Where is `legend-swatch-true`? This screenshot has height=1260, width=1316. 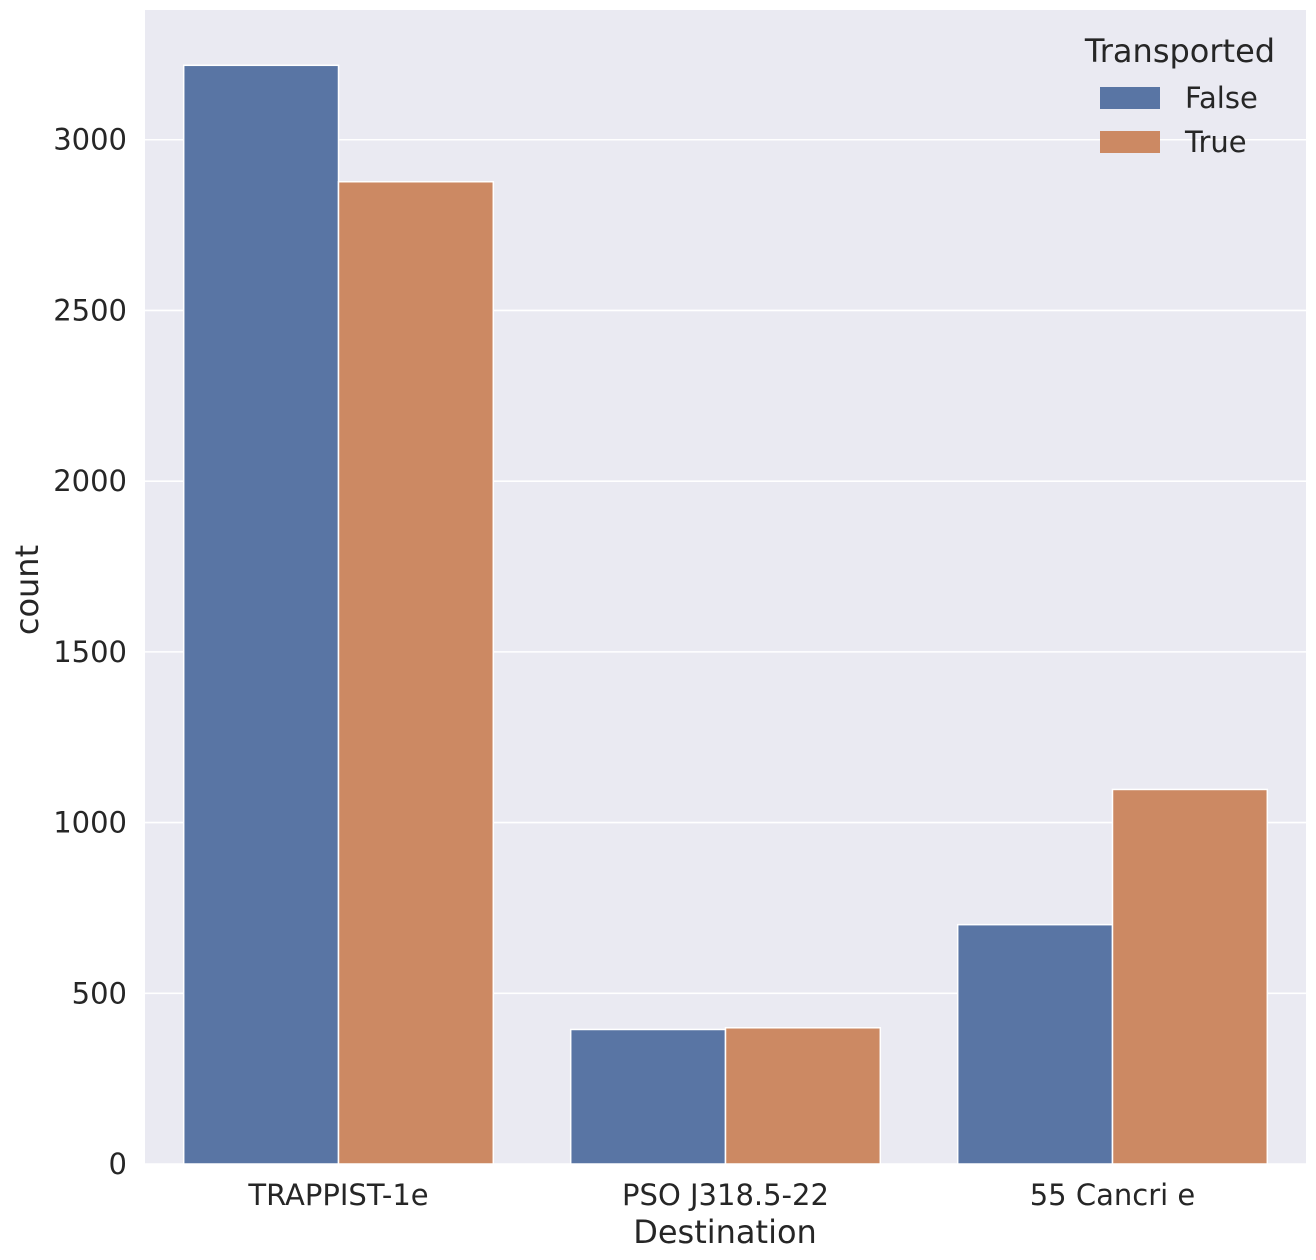
legend-swatch-true is located at coordinates (1130, 142).